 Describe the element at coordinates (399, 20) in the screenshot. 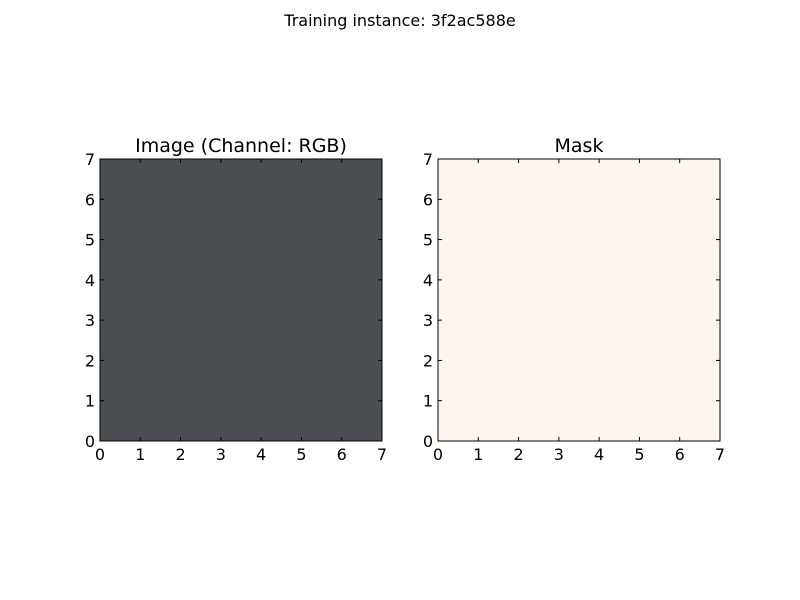

I see `figure-suptitle: Training instance: 3f2ac588e` at that location.